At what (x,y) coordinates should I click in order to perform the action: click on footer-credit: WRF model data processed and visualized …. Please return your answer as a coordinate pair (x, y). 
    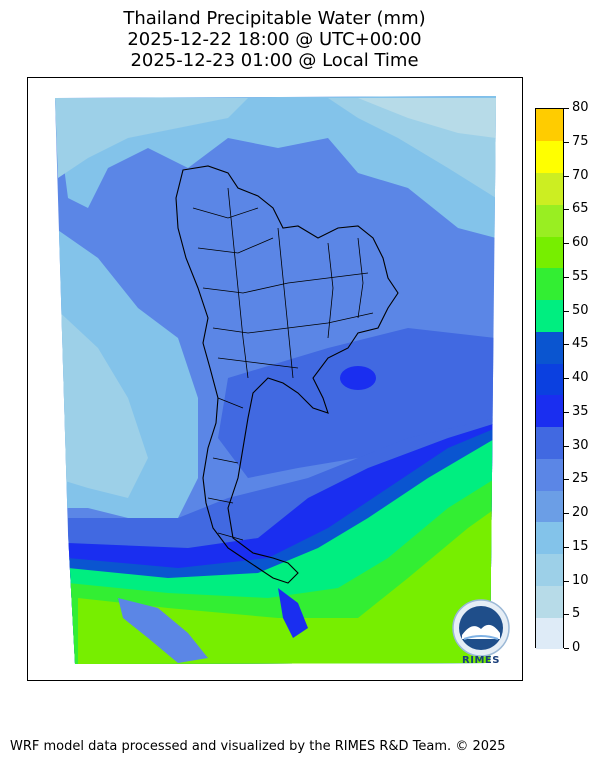
    Looking at the image, I should click on (258, 746).